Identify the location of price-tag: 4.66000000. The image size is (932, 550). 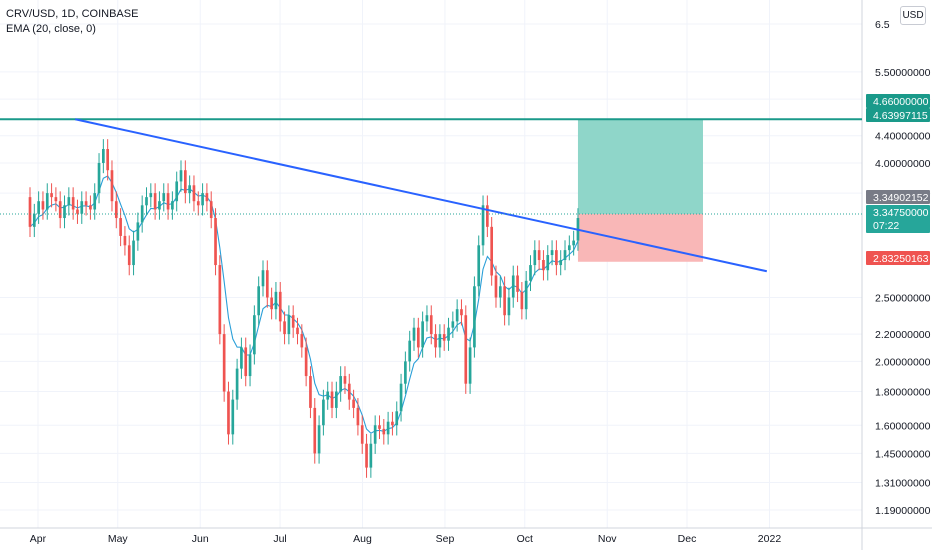
(898, 101).